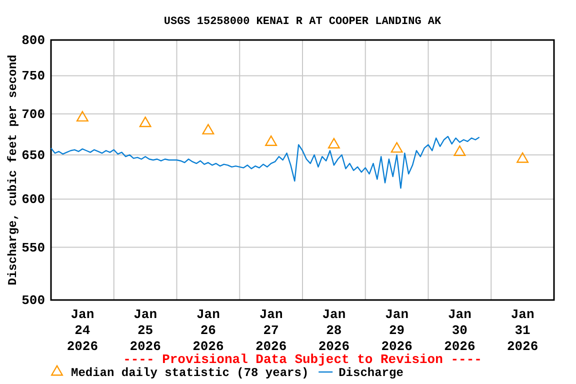  What do you see at coordinates (190, 373) in the screenshot?
I see `legend-label: Median daily statistic (78 years)` at bounding box center [190, 373].